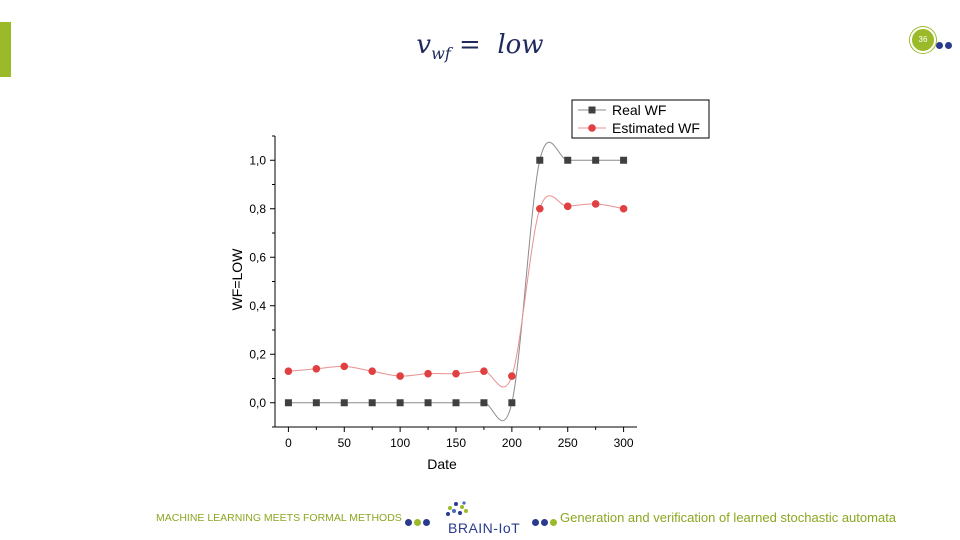  I want to click on slide-title: vwf = low, so click(480, 46).